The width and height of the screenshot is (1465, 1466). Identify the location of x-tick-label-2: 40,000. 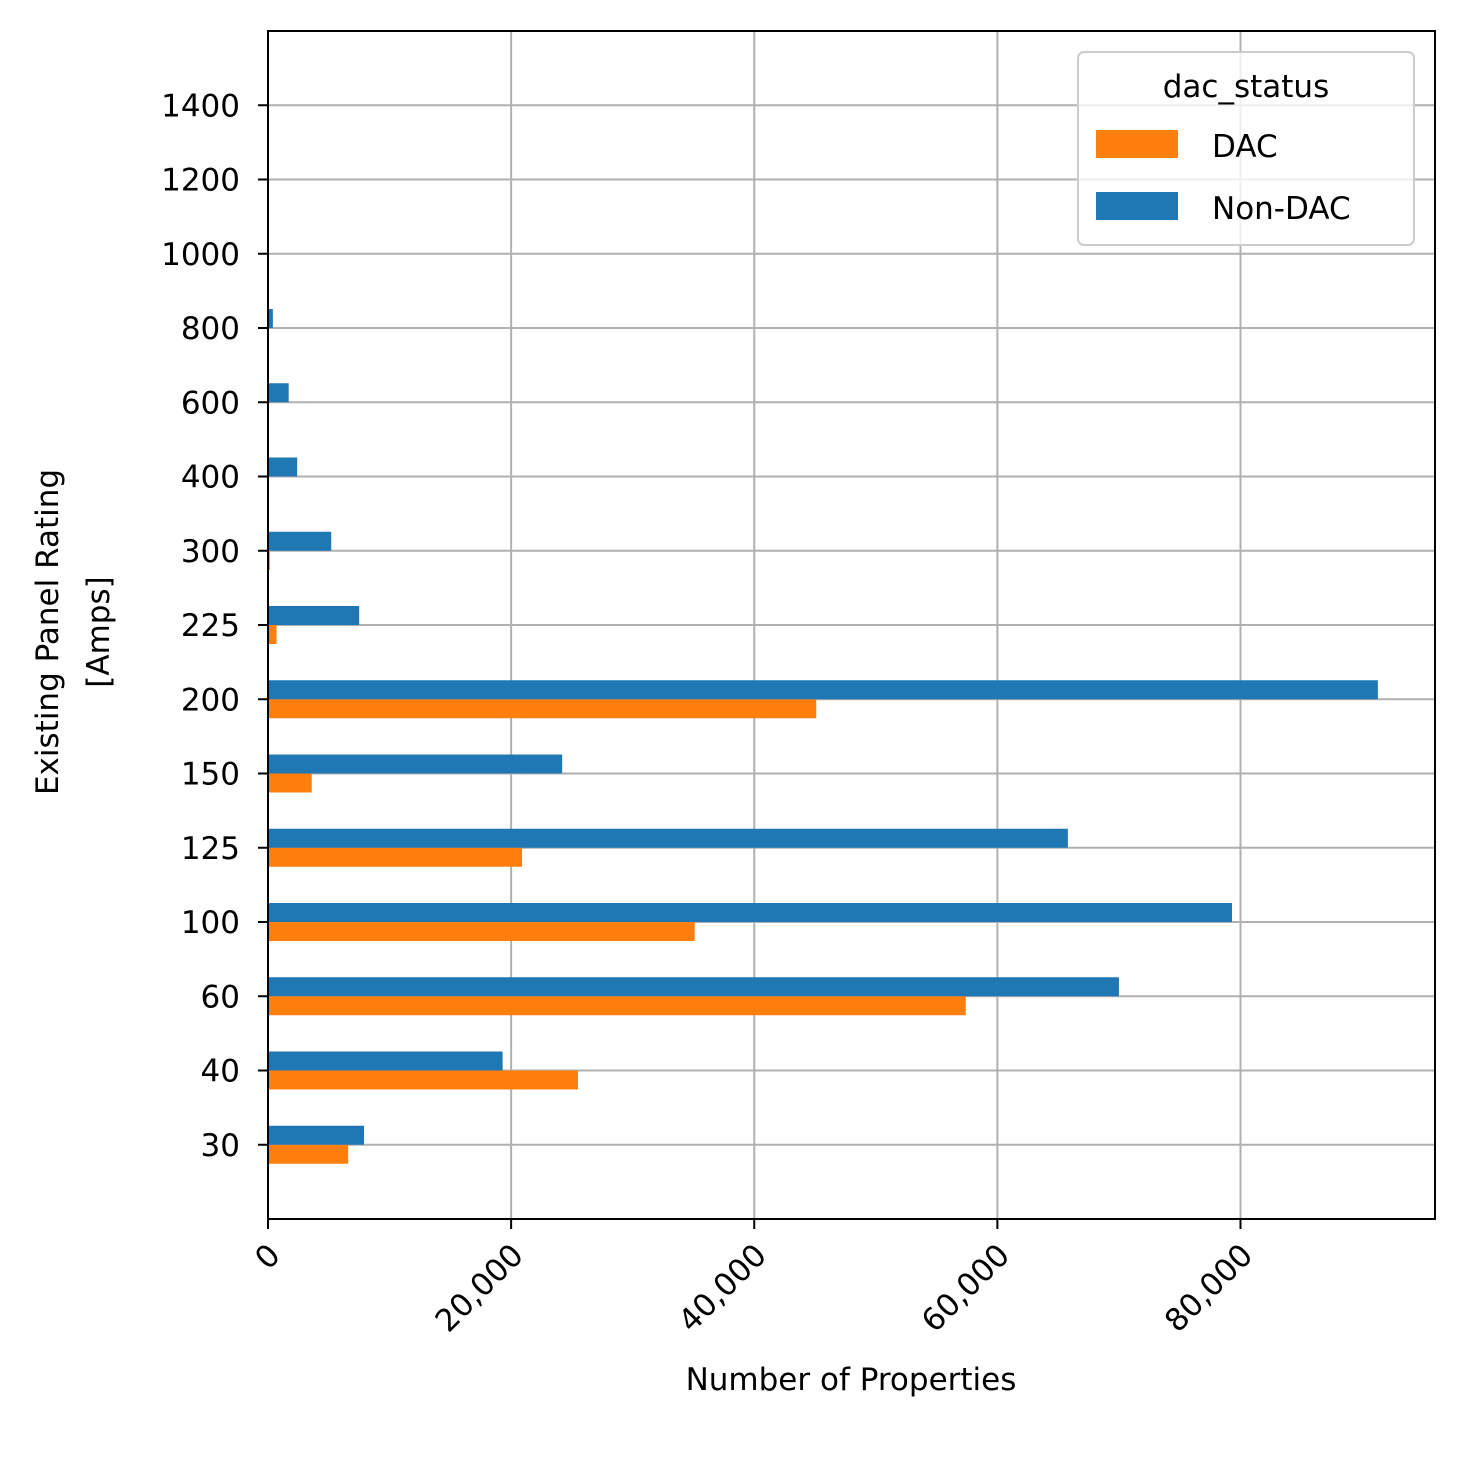
(723, 1288).